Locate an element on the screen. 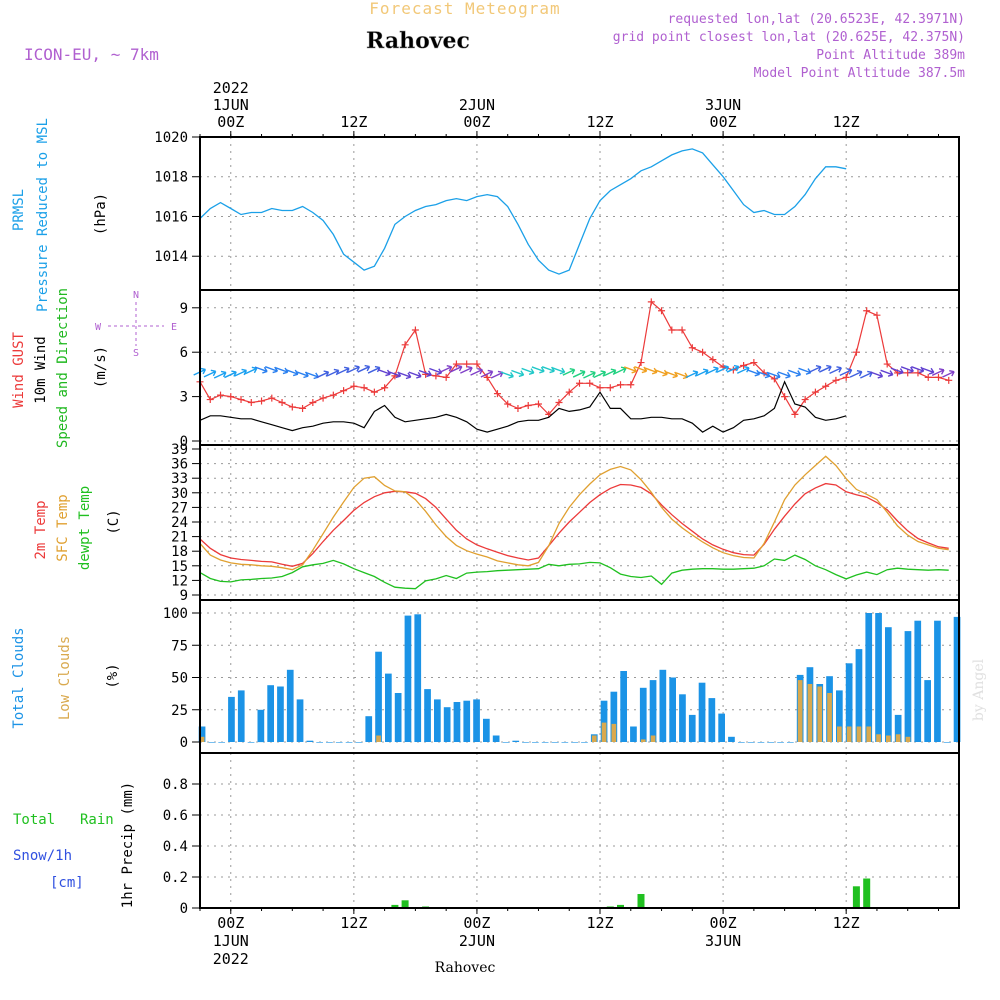 This screenshot has height=1000, width=1000. y-tick-label: 1016 is located at coordinates (171, 217).